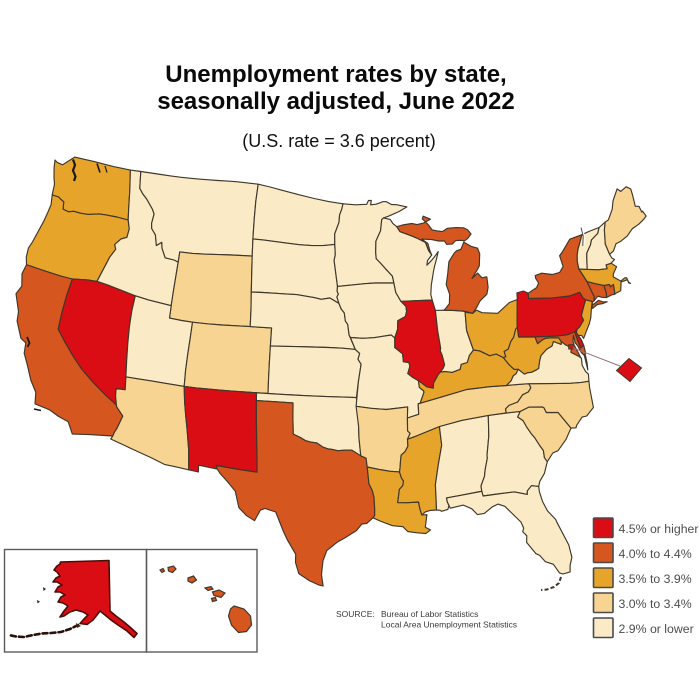 This screenshot has width=700, height=700. I want to click on svg-text: 2.9% or lower, so click(656, 629).